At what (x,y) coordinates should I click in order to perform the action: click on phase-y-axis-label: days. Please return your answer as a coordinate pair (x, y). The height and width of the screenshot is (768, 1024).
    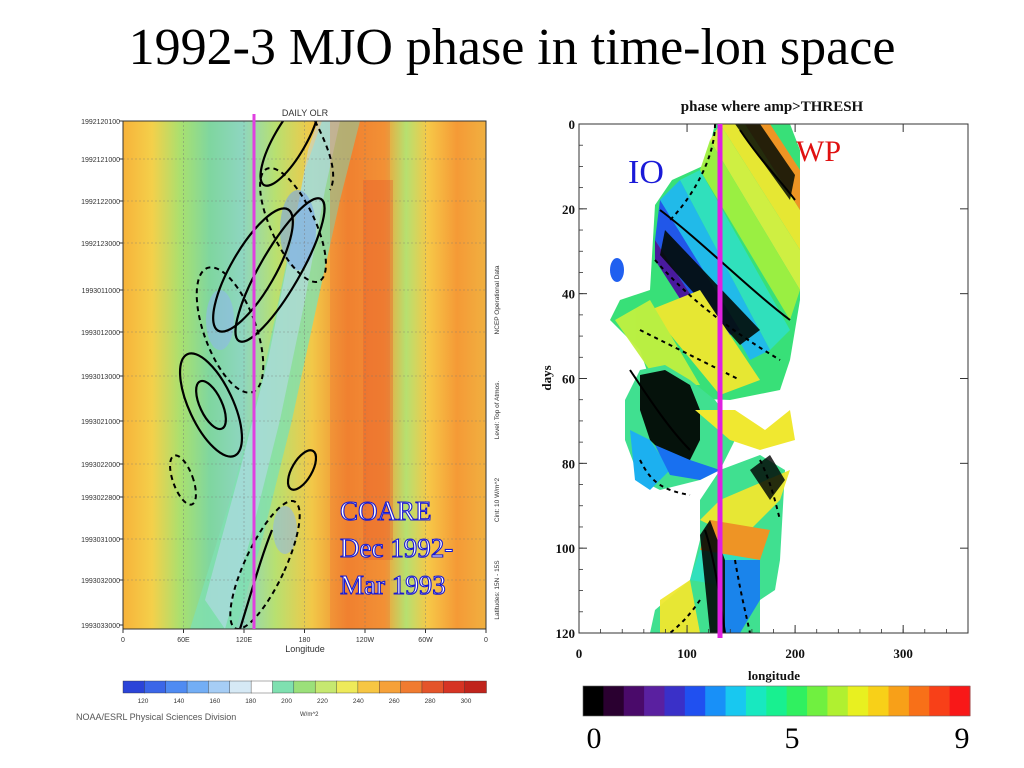
    Looking at the image, I should click on (546, 377).